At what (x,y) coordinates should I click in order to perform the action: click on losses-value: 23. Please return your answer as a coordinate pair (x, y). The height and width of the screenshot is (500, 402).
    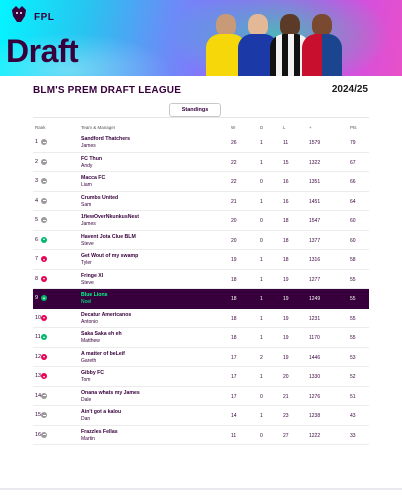
    Looking at the image, I should click on (286, 416).